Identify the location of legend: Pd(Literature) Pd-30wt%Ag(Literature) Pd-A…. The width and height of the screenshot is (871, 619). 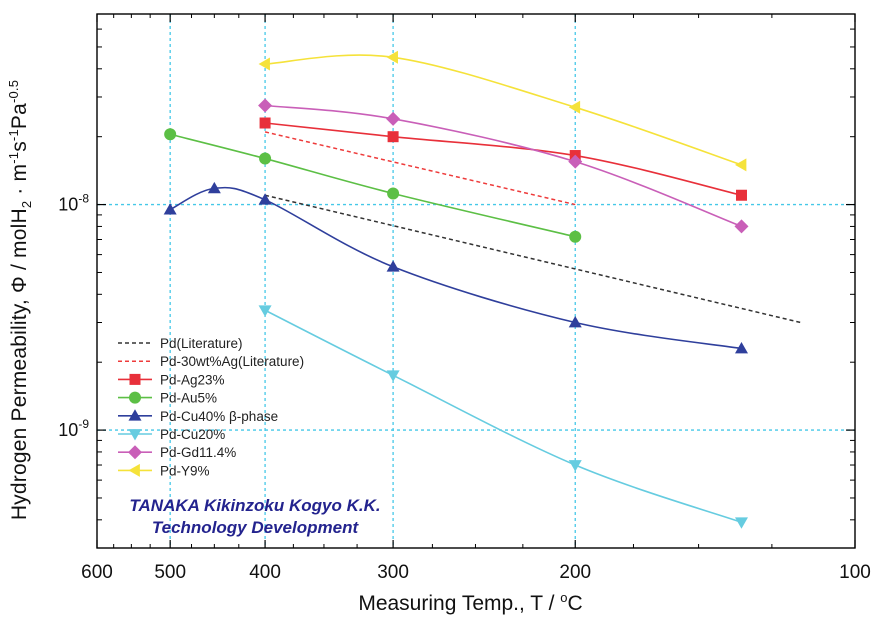
(211, 407).